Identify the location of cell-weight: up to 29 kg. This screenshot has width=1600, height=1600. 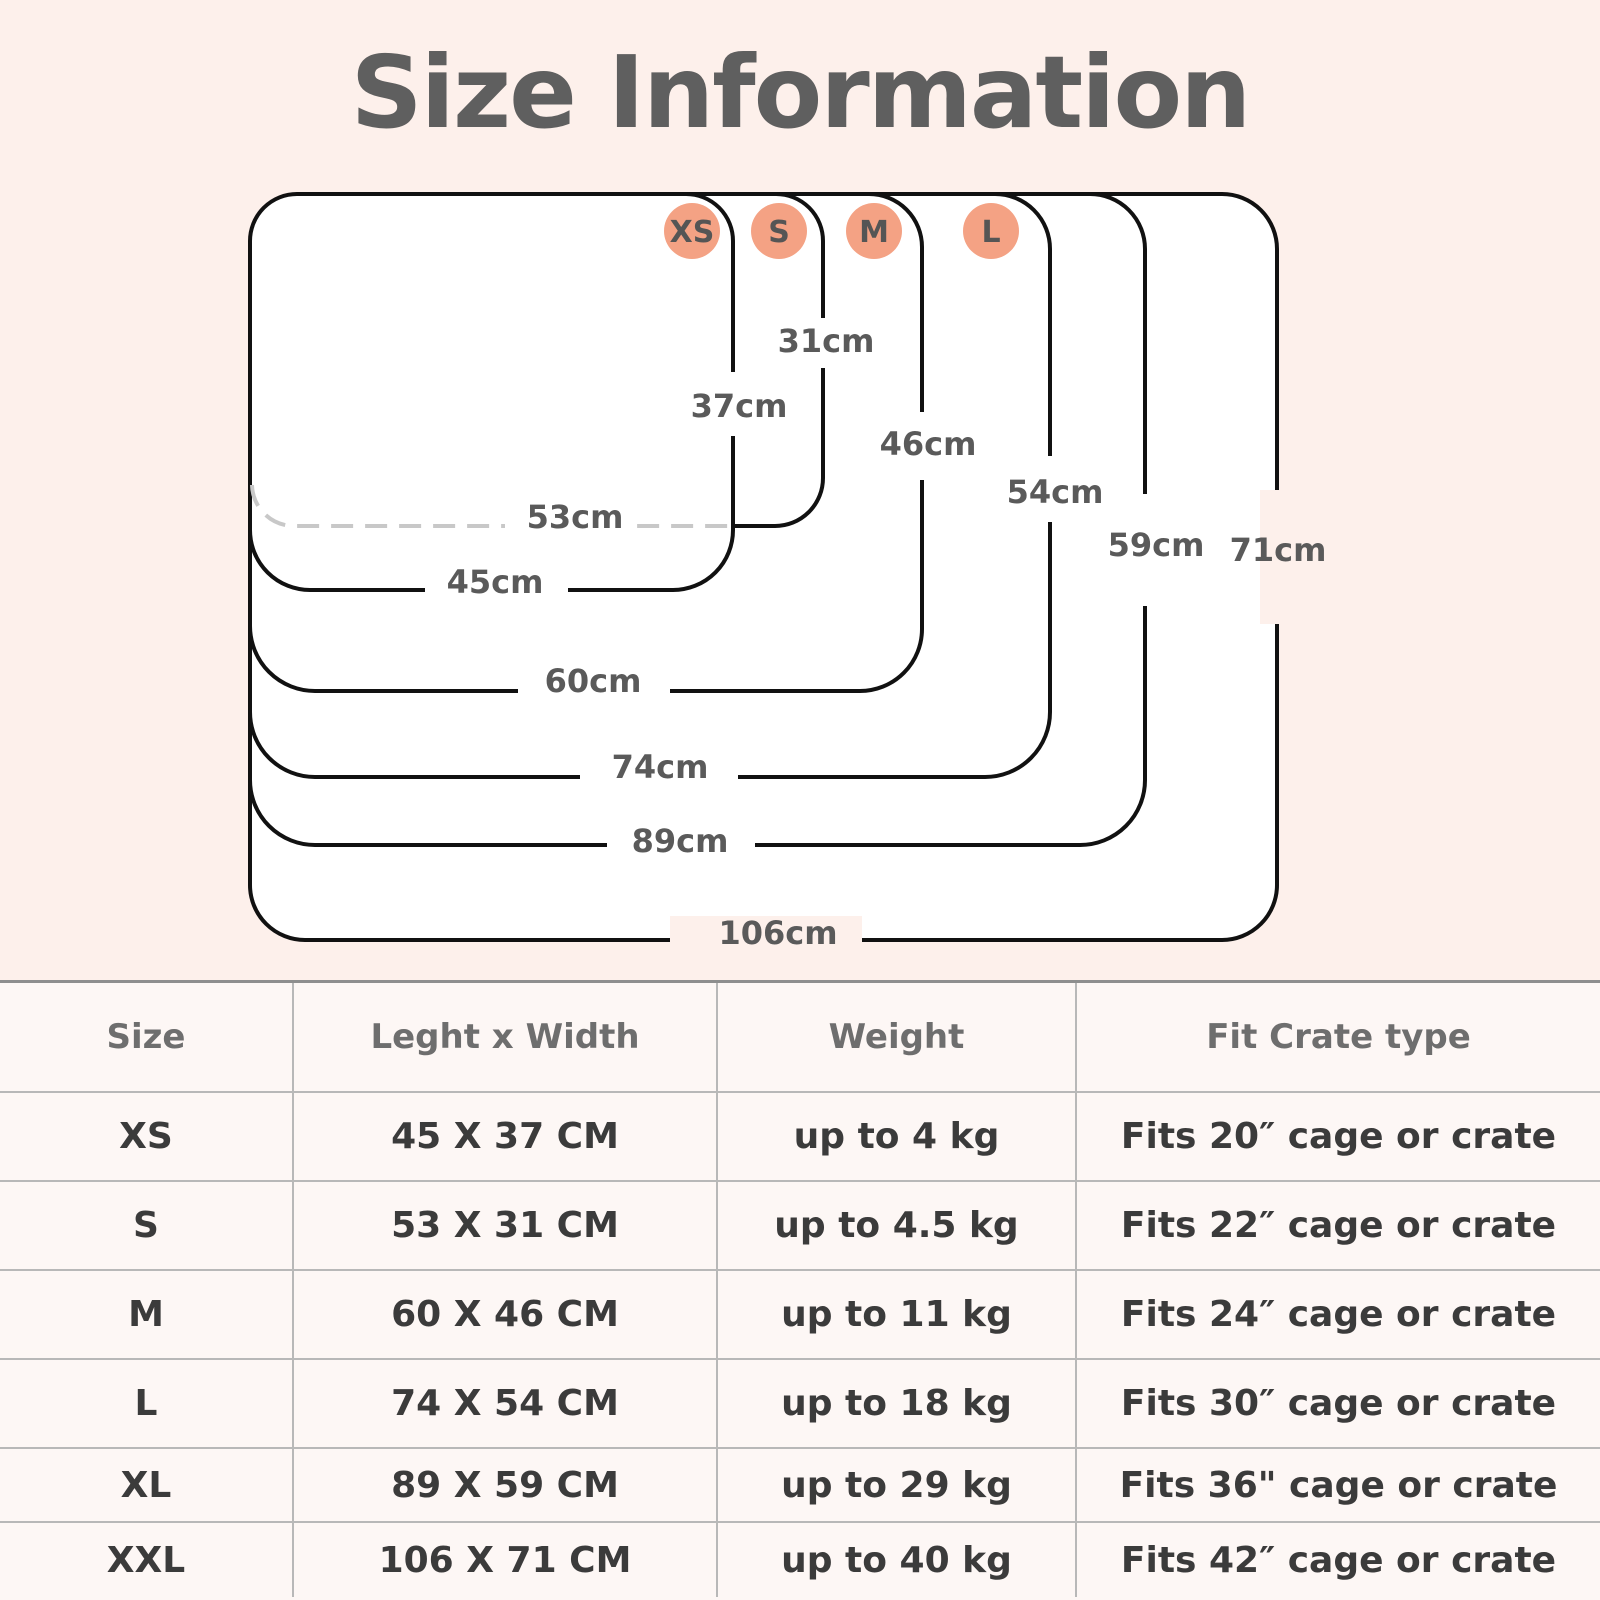
(897, 1485).